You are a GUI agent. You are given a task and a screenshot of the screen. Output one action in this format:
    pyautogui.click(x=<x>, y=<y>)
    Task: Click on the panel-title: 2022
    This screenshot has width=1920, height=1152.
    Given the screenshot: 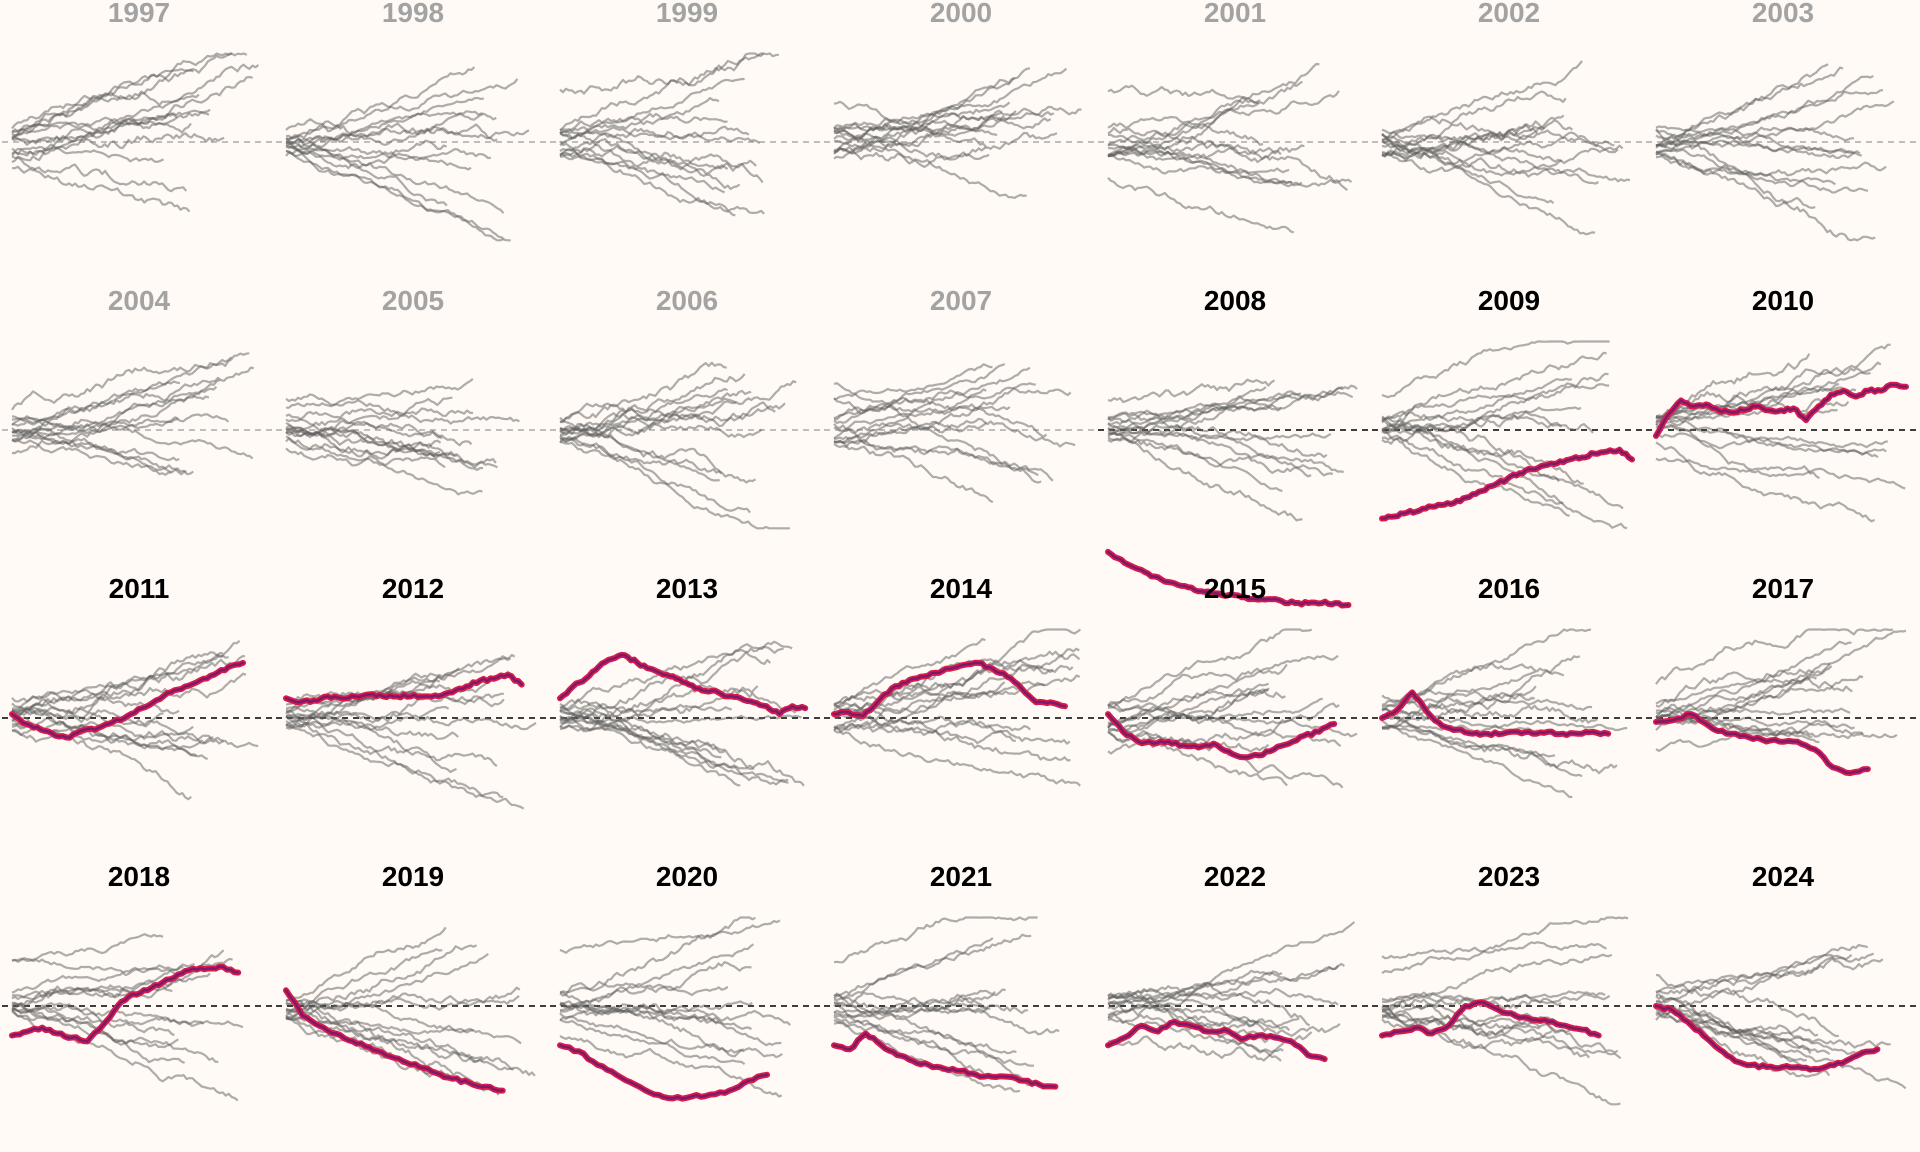 What is the action you would take?
    pyautogui.click(x=1235, y=876)
    